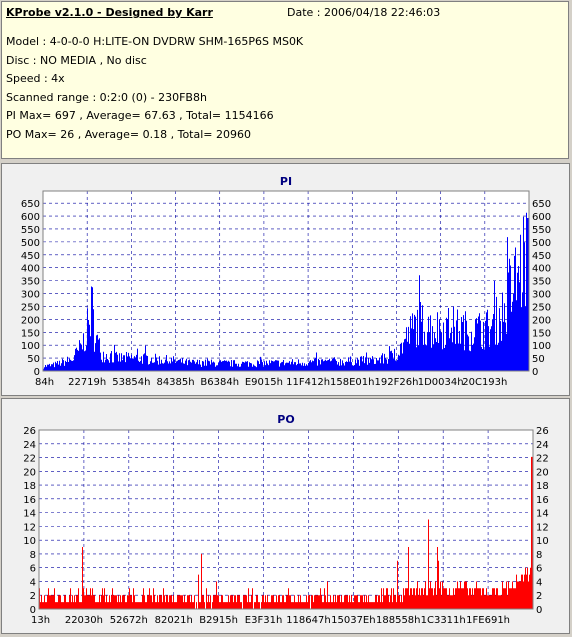  I want to click on y-tick-label-left: 10, so click(29, 541).